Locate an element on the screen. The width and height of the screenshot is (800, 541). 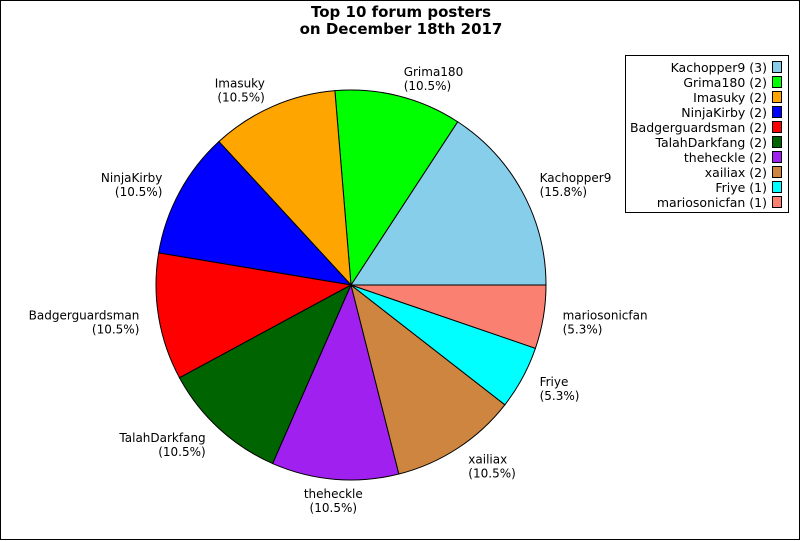
pie-slice-kachopper9 is located at coordinates (448, 203).